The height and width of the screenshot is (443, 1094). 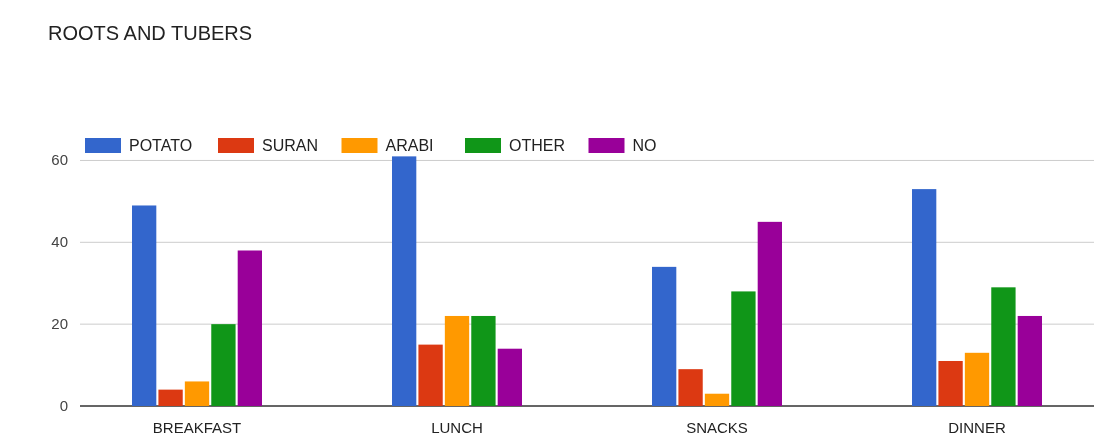 I want to click on y-tick-label: 60, so click(x=59, y=160).